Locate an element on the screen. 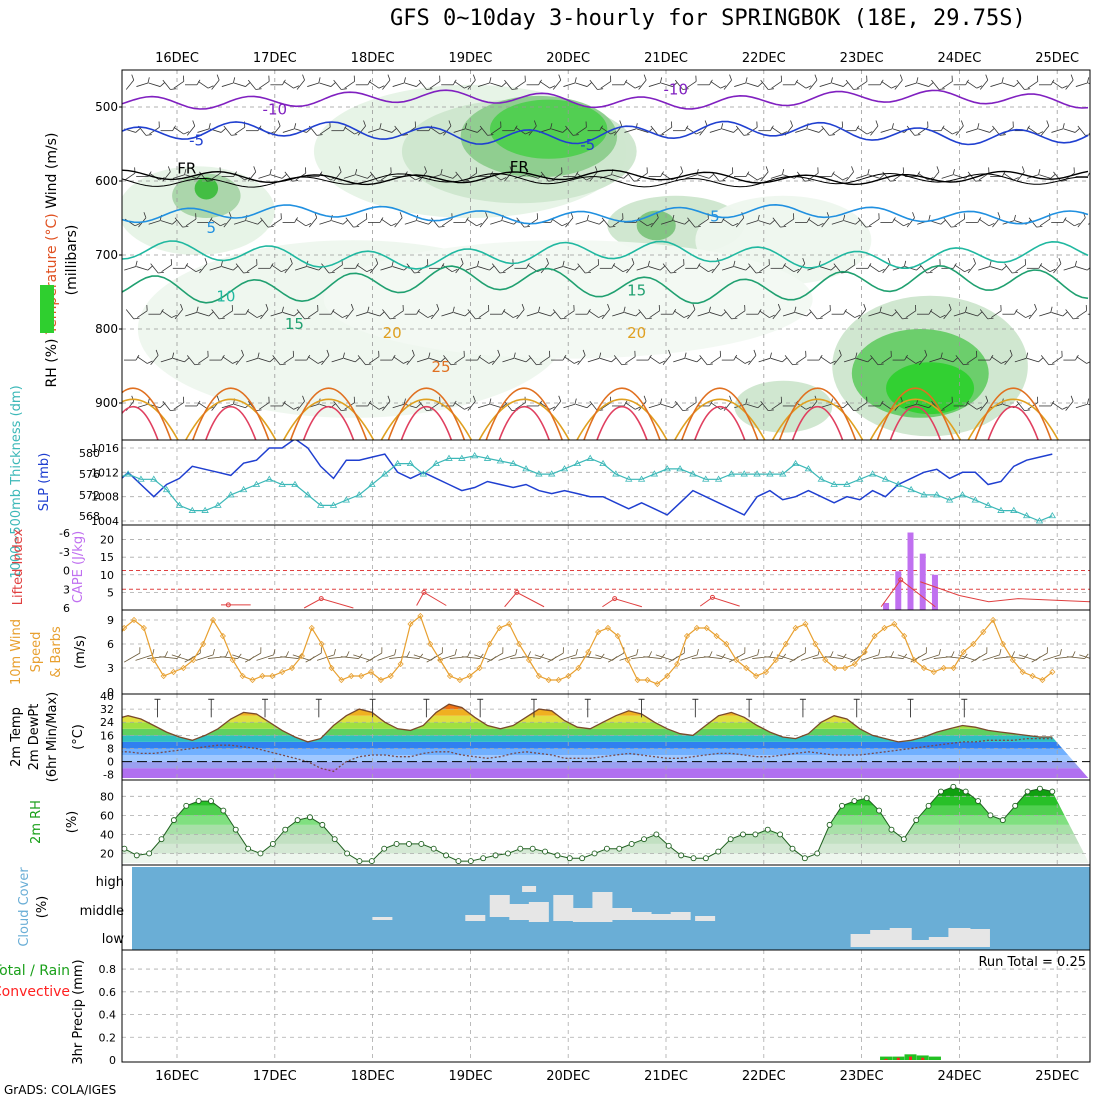 The image size is (1100, 1100). y-tick-label: 3 is located at coordinates (110, 668).